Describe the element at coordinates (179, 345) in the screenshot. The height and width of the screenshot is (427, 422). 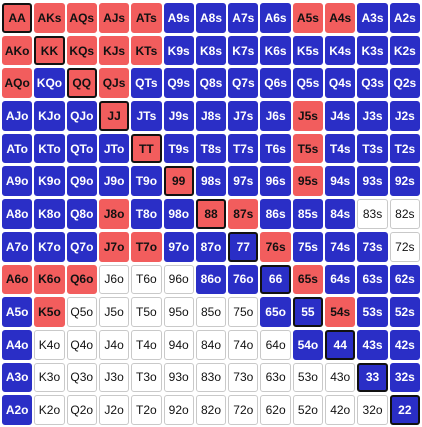
I see `hand-cell-94o: 94o` at that location.